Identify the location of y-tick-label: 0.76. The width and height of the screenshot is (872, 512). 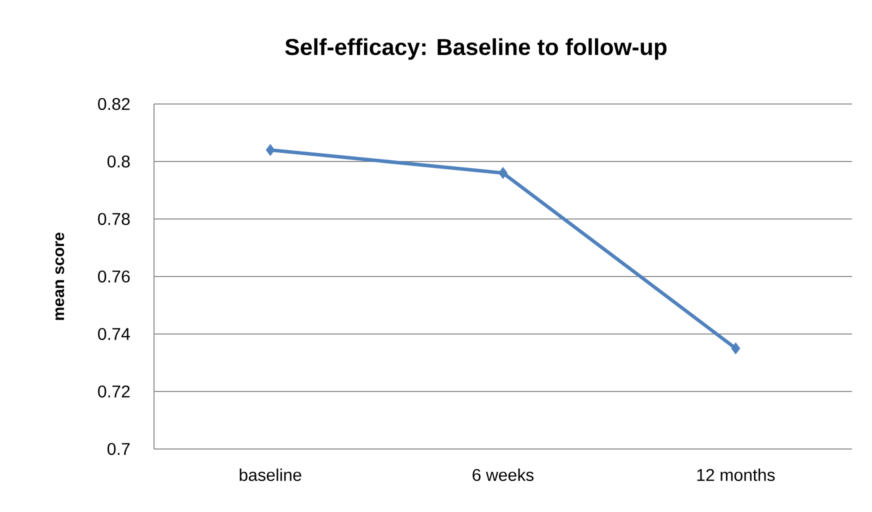
(114, 276).